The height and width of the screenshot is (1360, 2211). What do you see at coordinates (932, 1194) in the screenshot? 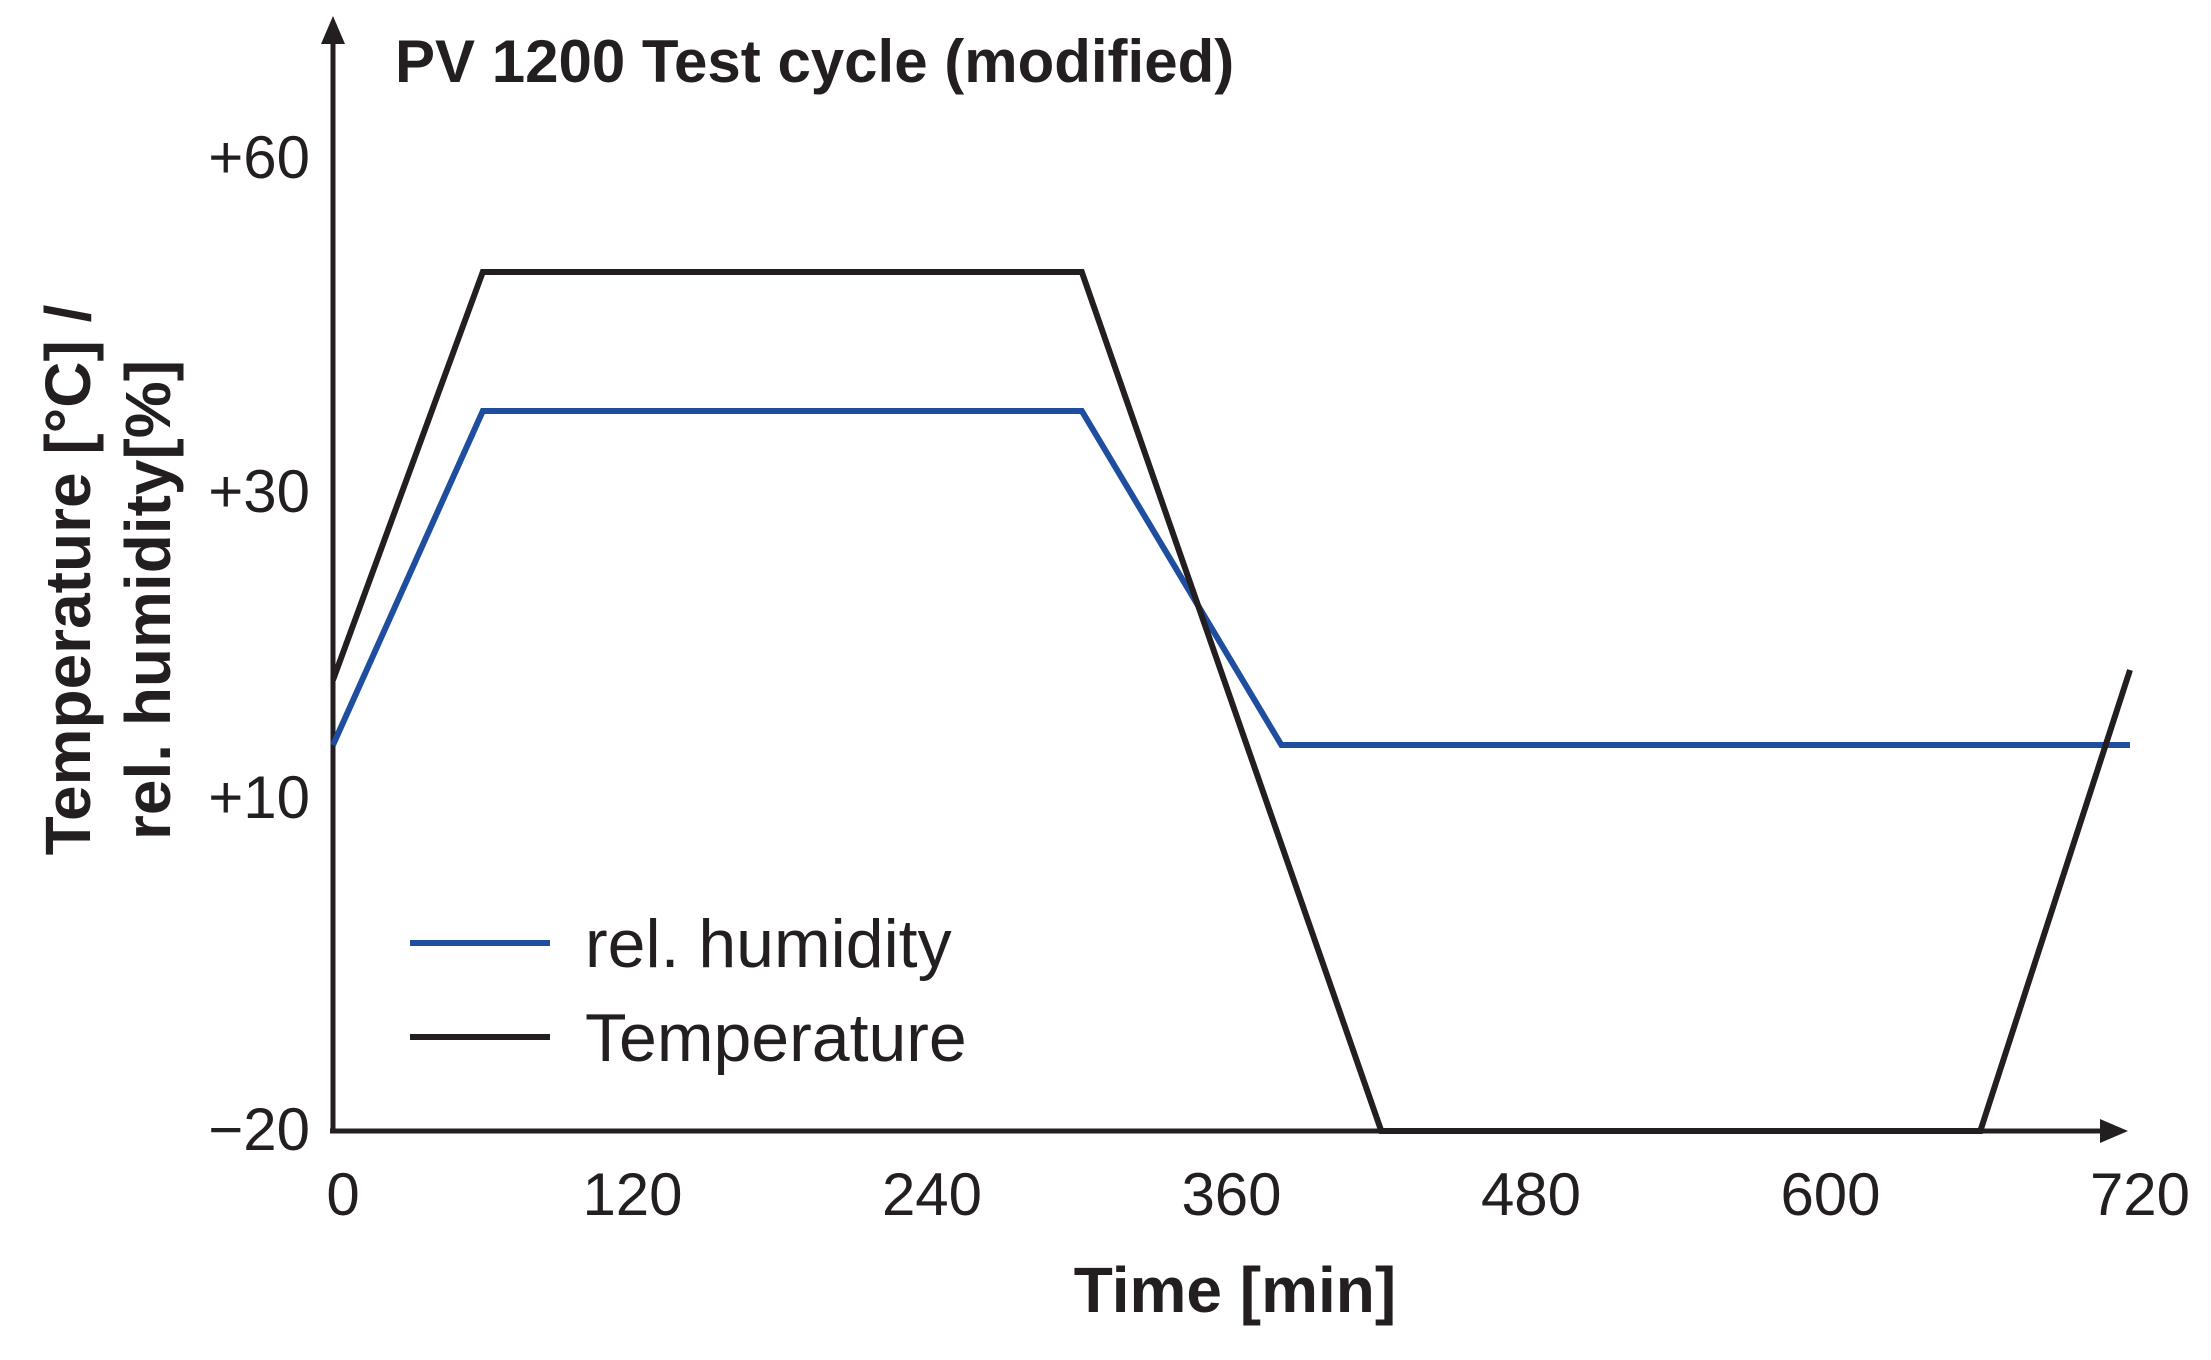
I see `x-tick-label: 240` at bounding box center [932, 1194].